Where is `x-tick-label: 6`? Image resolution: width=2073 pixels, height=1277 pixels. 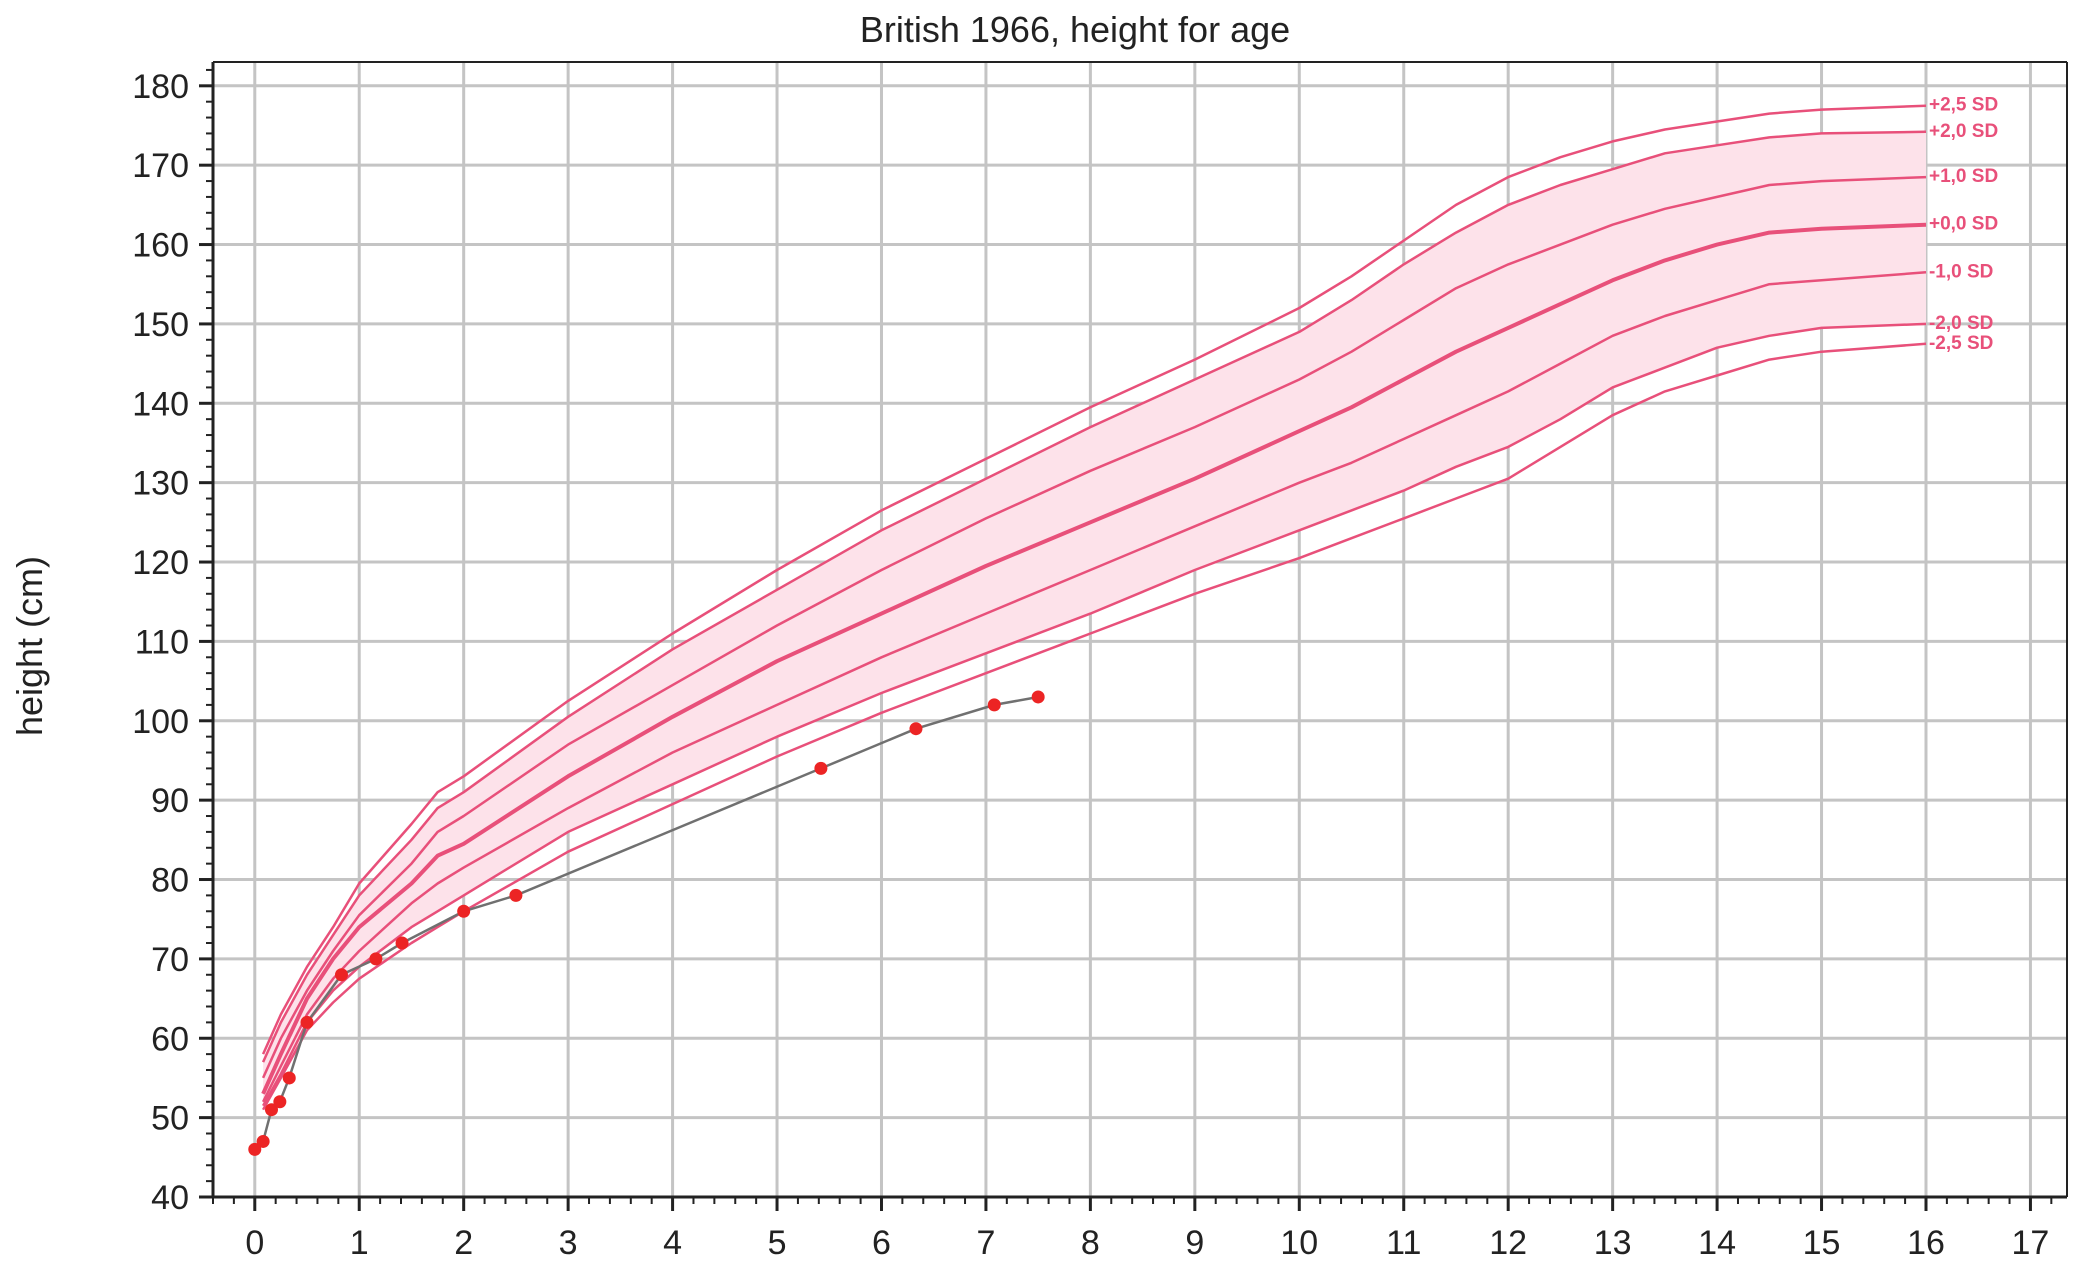
x-tick-label: 6 is located at coordinates (881, 1243).